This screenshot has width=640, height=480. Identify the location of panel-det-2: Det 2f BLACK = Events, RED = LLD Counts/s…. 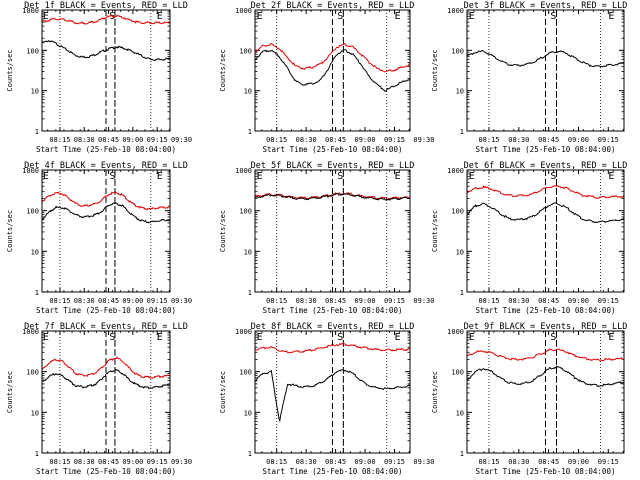
(326, 77).